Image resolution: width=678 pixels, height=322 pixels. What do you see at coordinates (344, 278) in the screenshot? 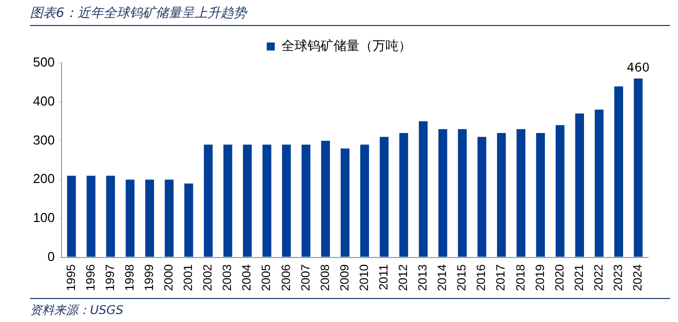
I see `x-tick-label: 2009` at bounding box center [344, 278].